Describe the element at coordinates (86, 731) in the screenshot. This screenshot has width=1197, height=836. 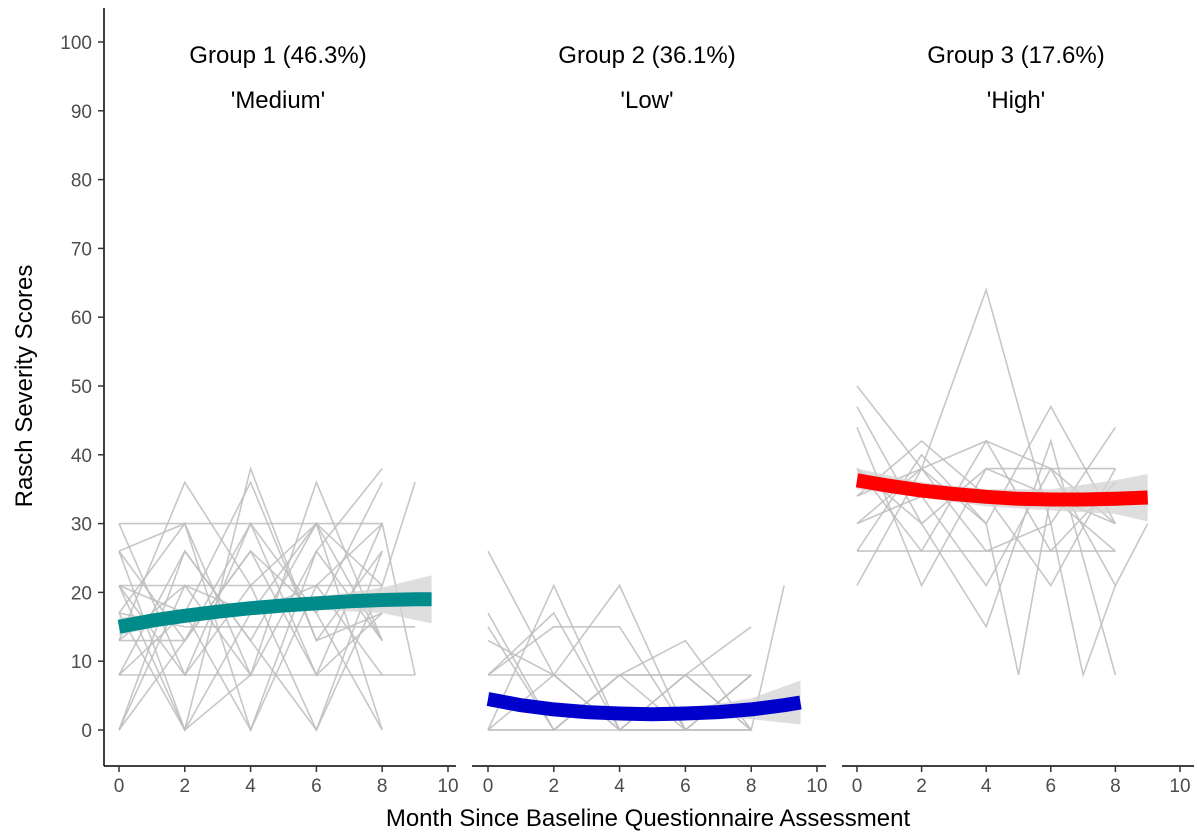
I see `y-tick-label: 0` at that location.